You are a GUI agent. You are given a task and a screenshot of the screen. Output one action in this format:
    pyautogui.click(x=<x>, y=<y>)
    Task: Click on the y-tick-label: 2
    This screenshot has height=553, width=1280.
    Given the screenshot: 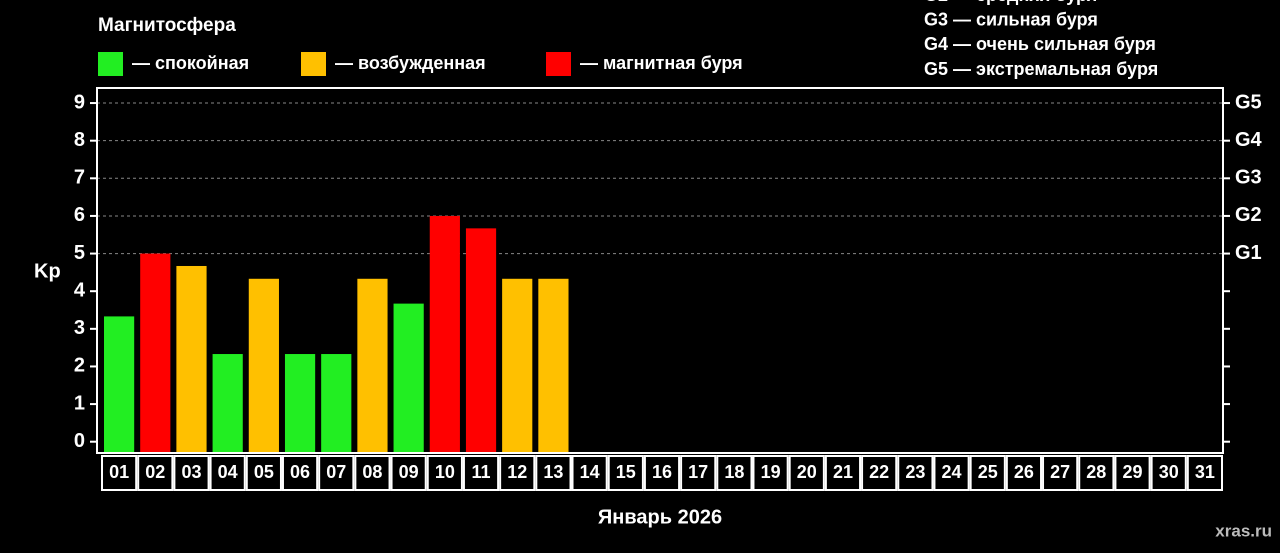 What is the action you would take?
    pyautogui.click(x=79, y=366)
    